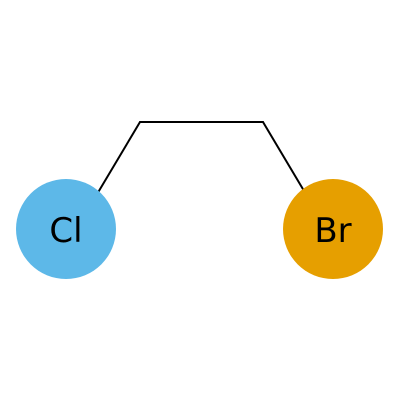  I want to click on bromine-atom-circle, so click(333, 229).